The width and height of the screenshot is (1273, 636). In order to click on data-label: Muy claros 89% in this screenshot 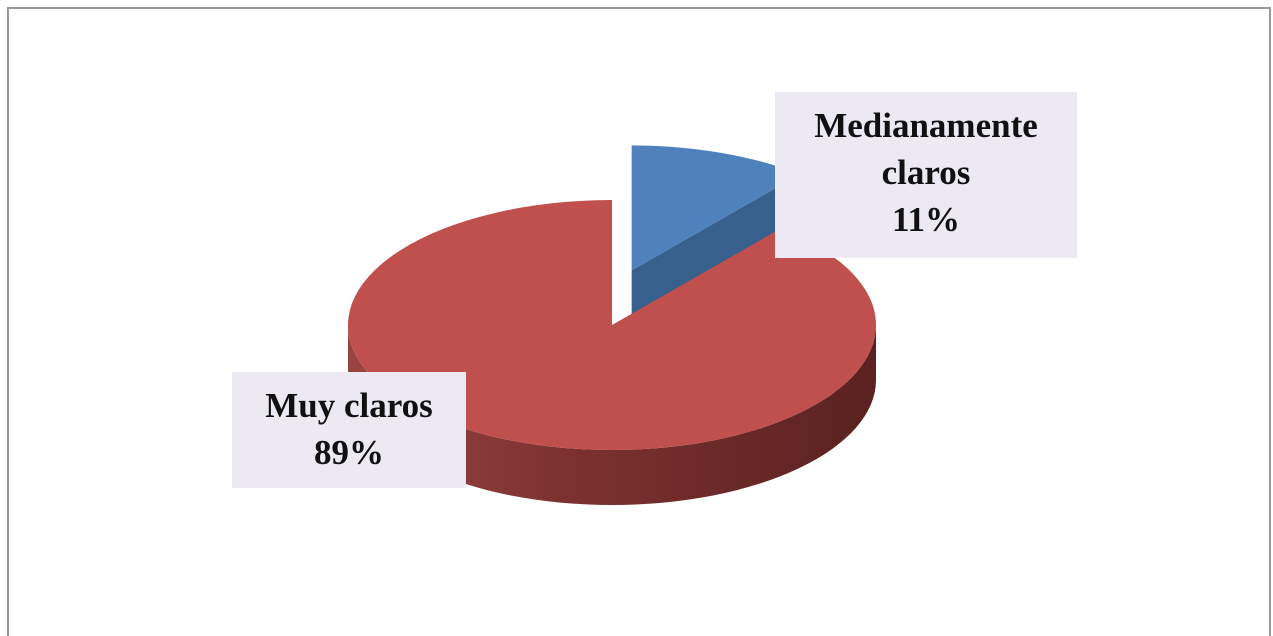, I will do `click(349, 430)`.